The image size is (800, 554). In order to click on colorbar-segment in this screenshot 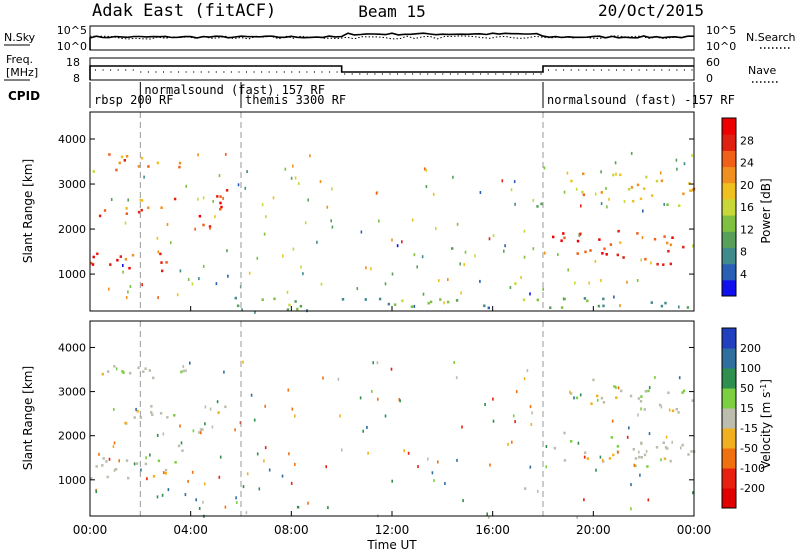, I will do `click(729, 458)`.